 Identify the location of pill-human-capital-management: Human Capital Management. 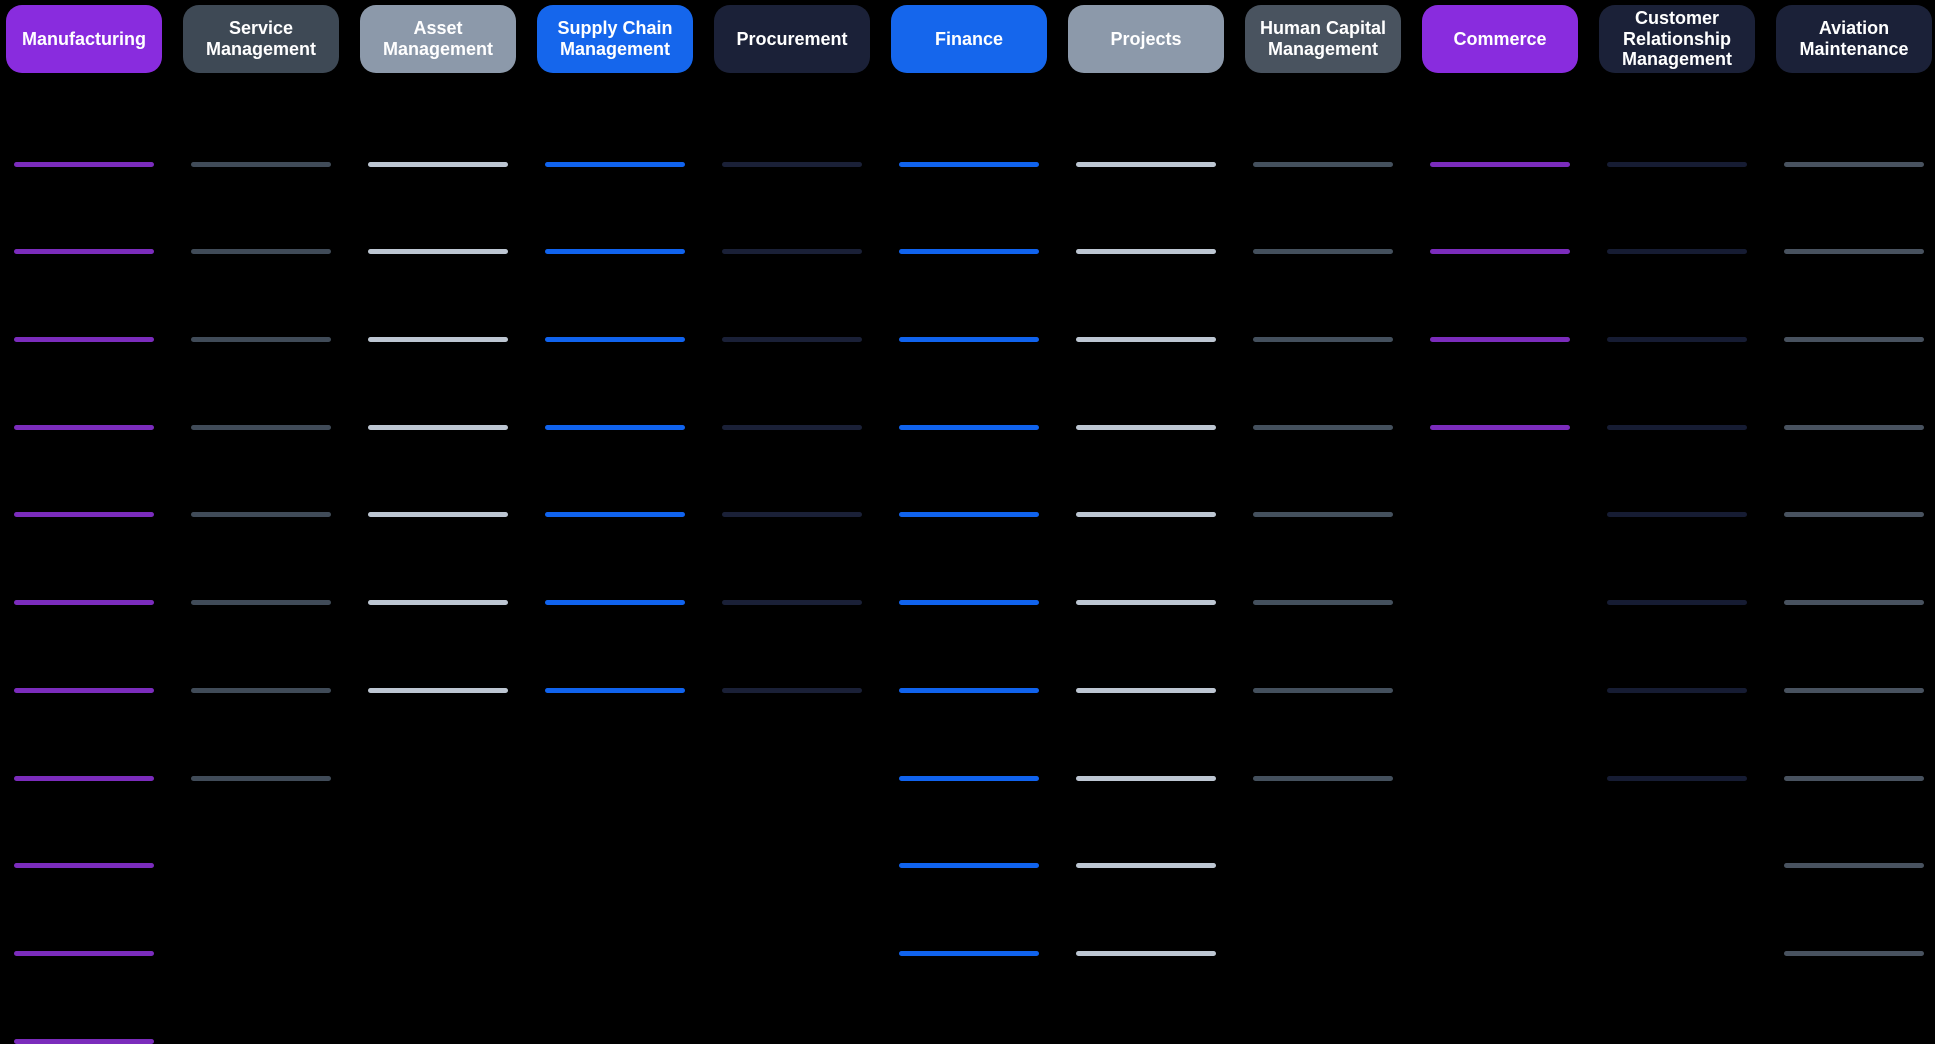
(1323, 39).